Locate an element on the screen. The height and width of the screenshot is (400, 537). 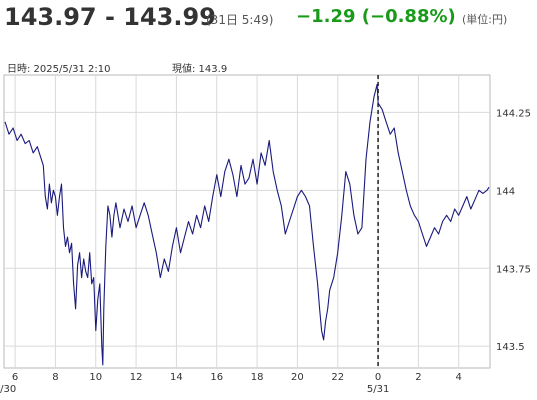
x-tick-label: 20 is located at coordinates (297, 377).